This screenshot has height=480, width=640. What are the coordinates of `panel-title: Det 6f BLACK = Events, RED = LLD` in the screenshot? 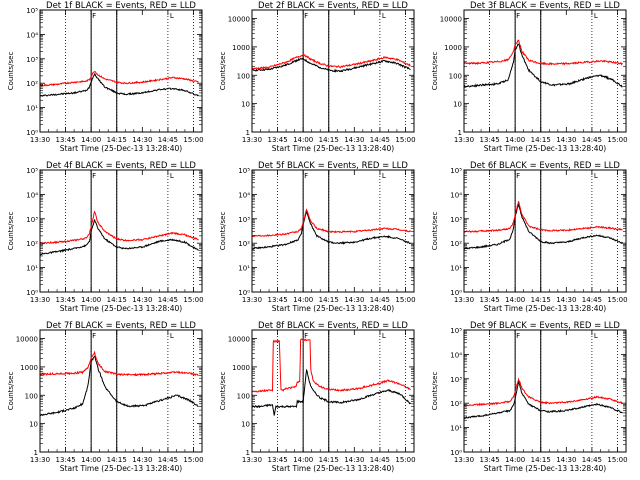 It's located at (545, 166).